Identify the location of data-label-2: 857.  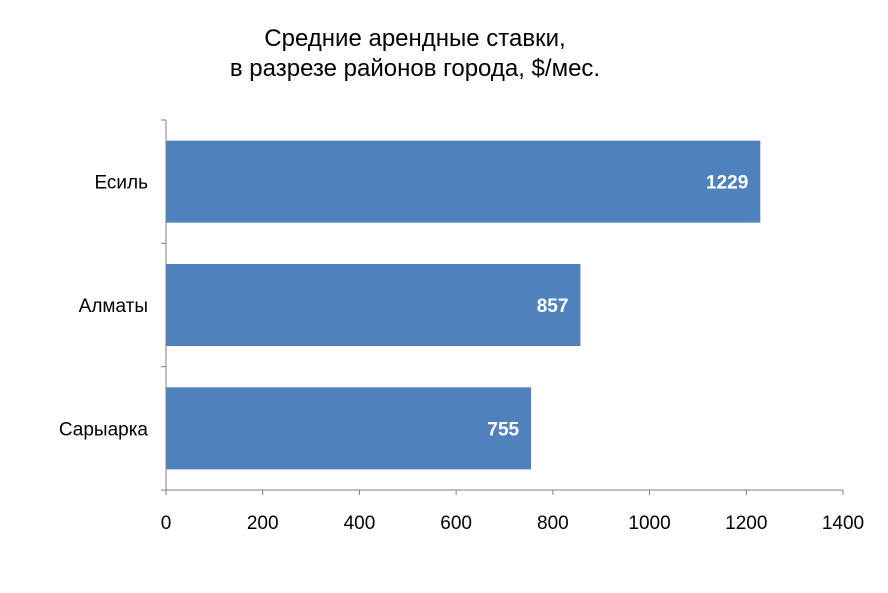
(553, 306).